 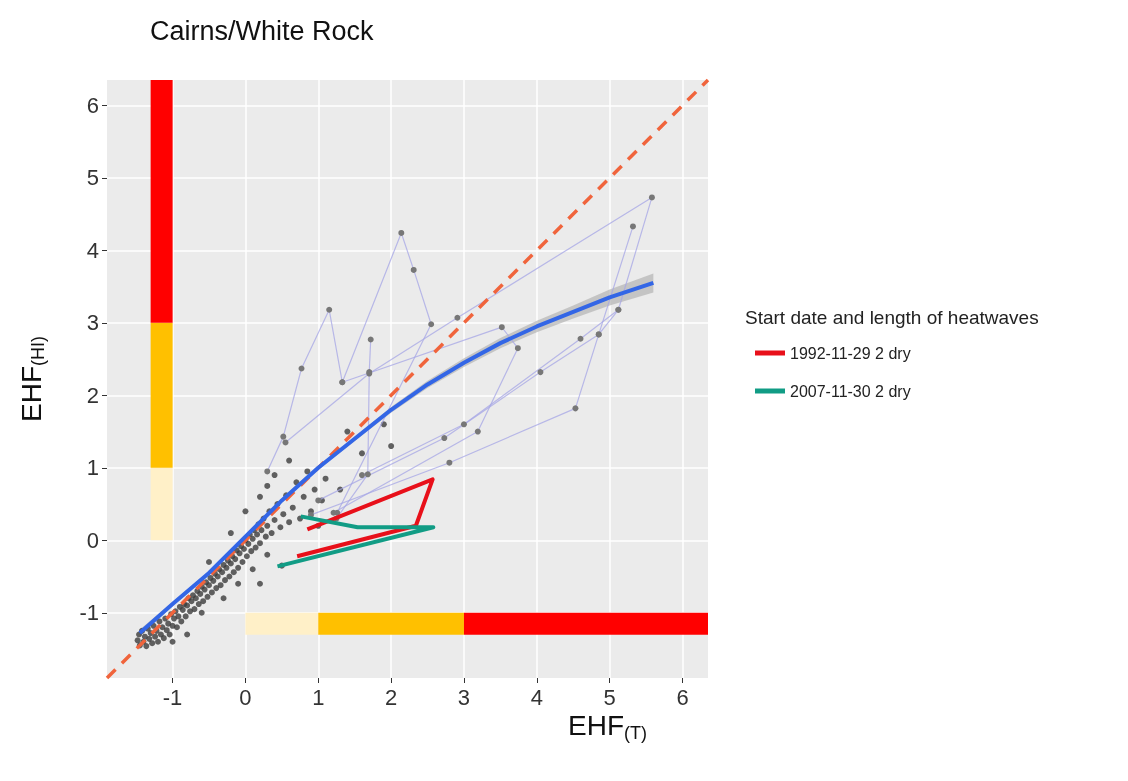 What do you see at coordinates (391, 697) in the screenshot?
I see `x-tick-label: 2` at bounding box center [391, 697].